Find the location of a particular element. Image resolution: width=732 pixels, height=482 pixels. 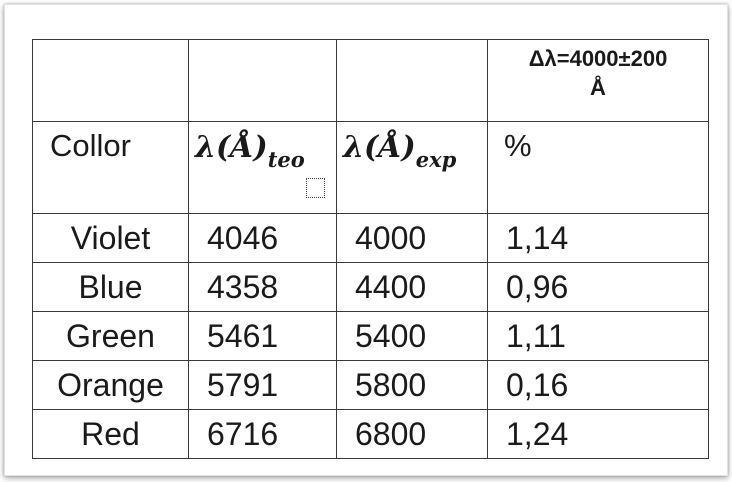

exp-cell: 4000 is located at coordinates (412, 238).